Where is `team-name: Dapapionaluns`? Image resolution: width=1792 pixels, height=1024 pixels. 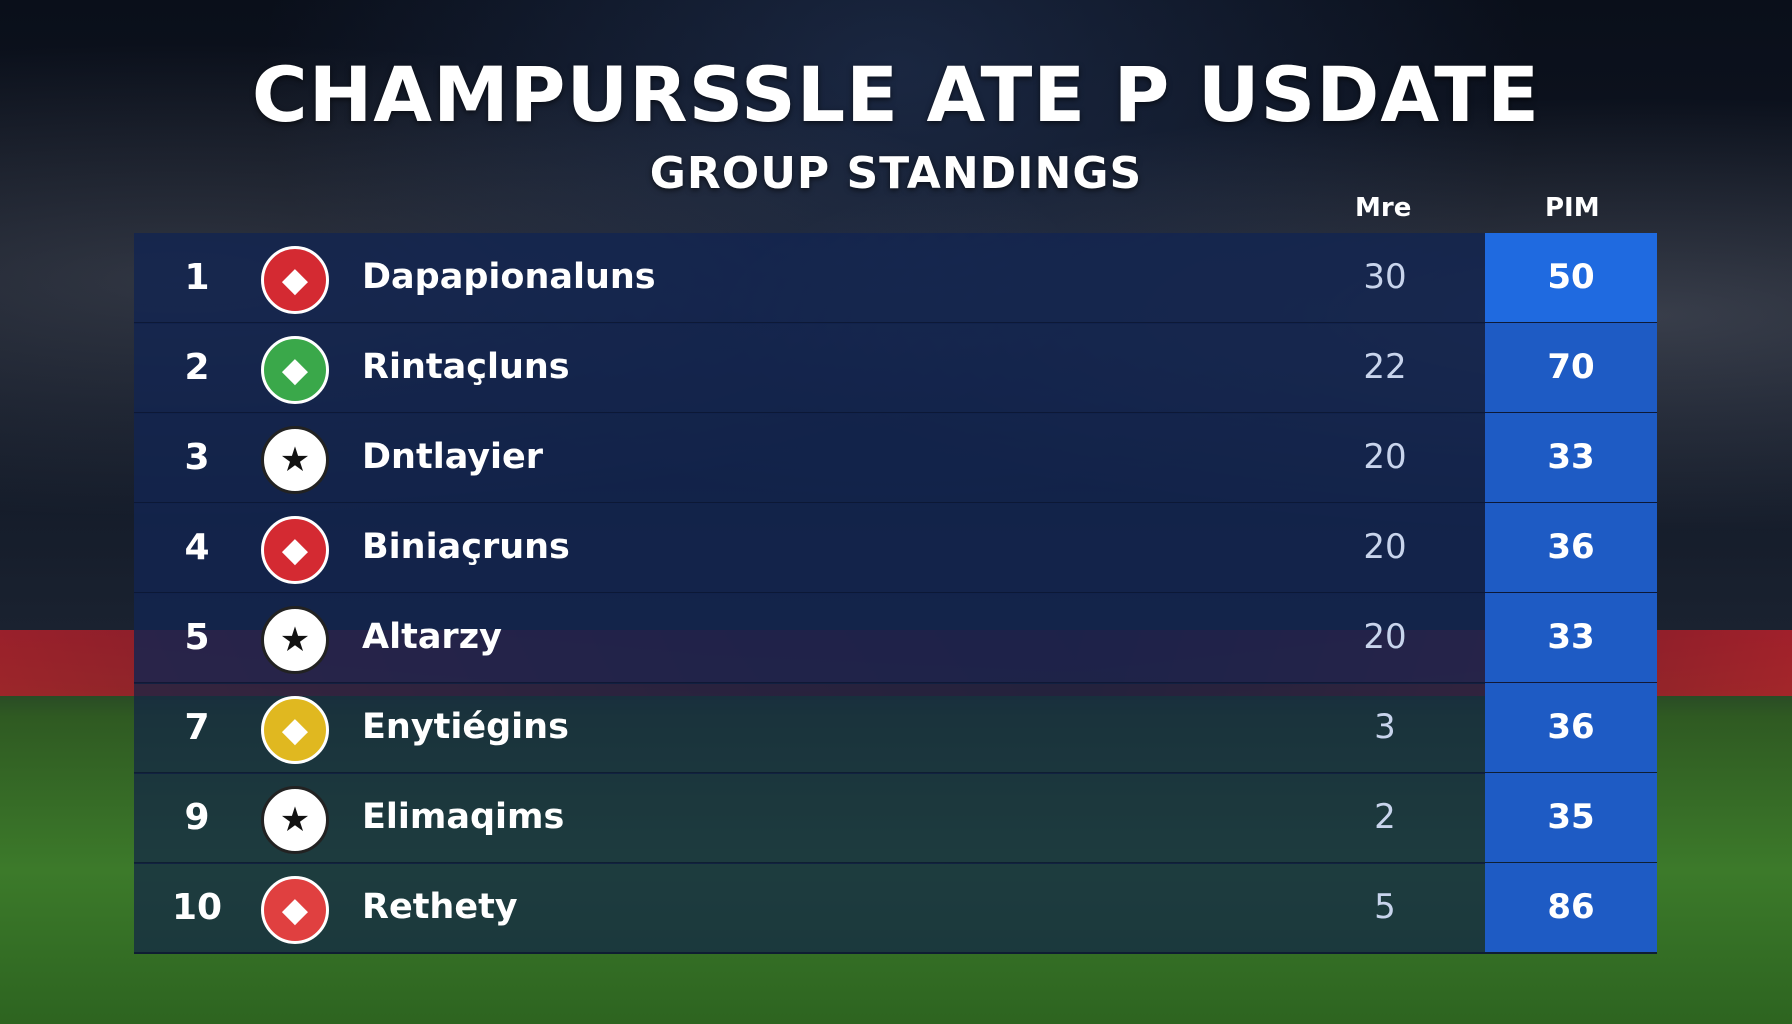 team-name: Dapapionaluns is located at coordinates (509, 277).